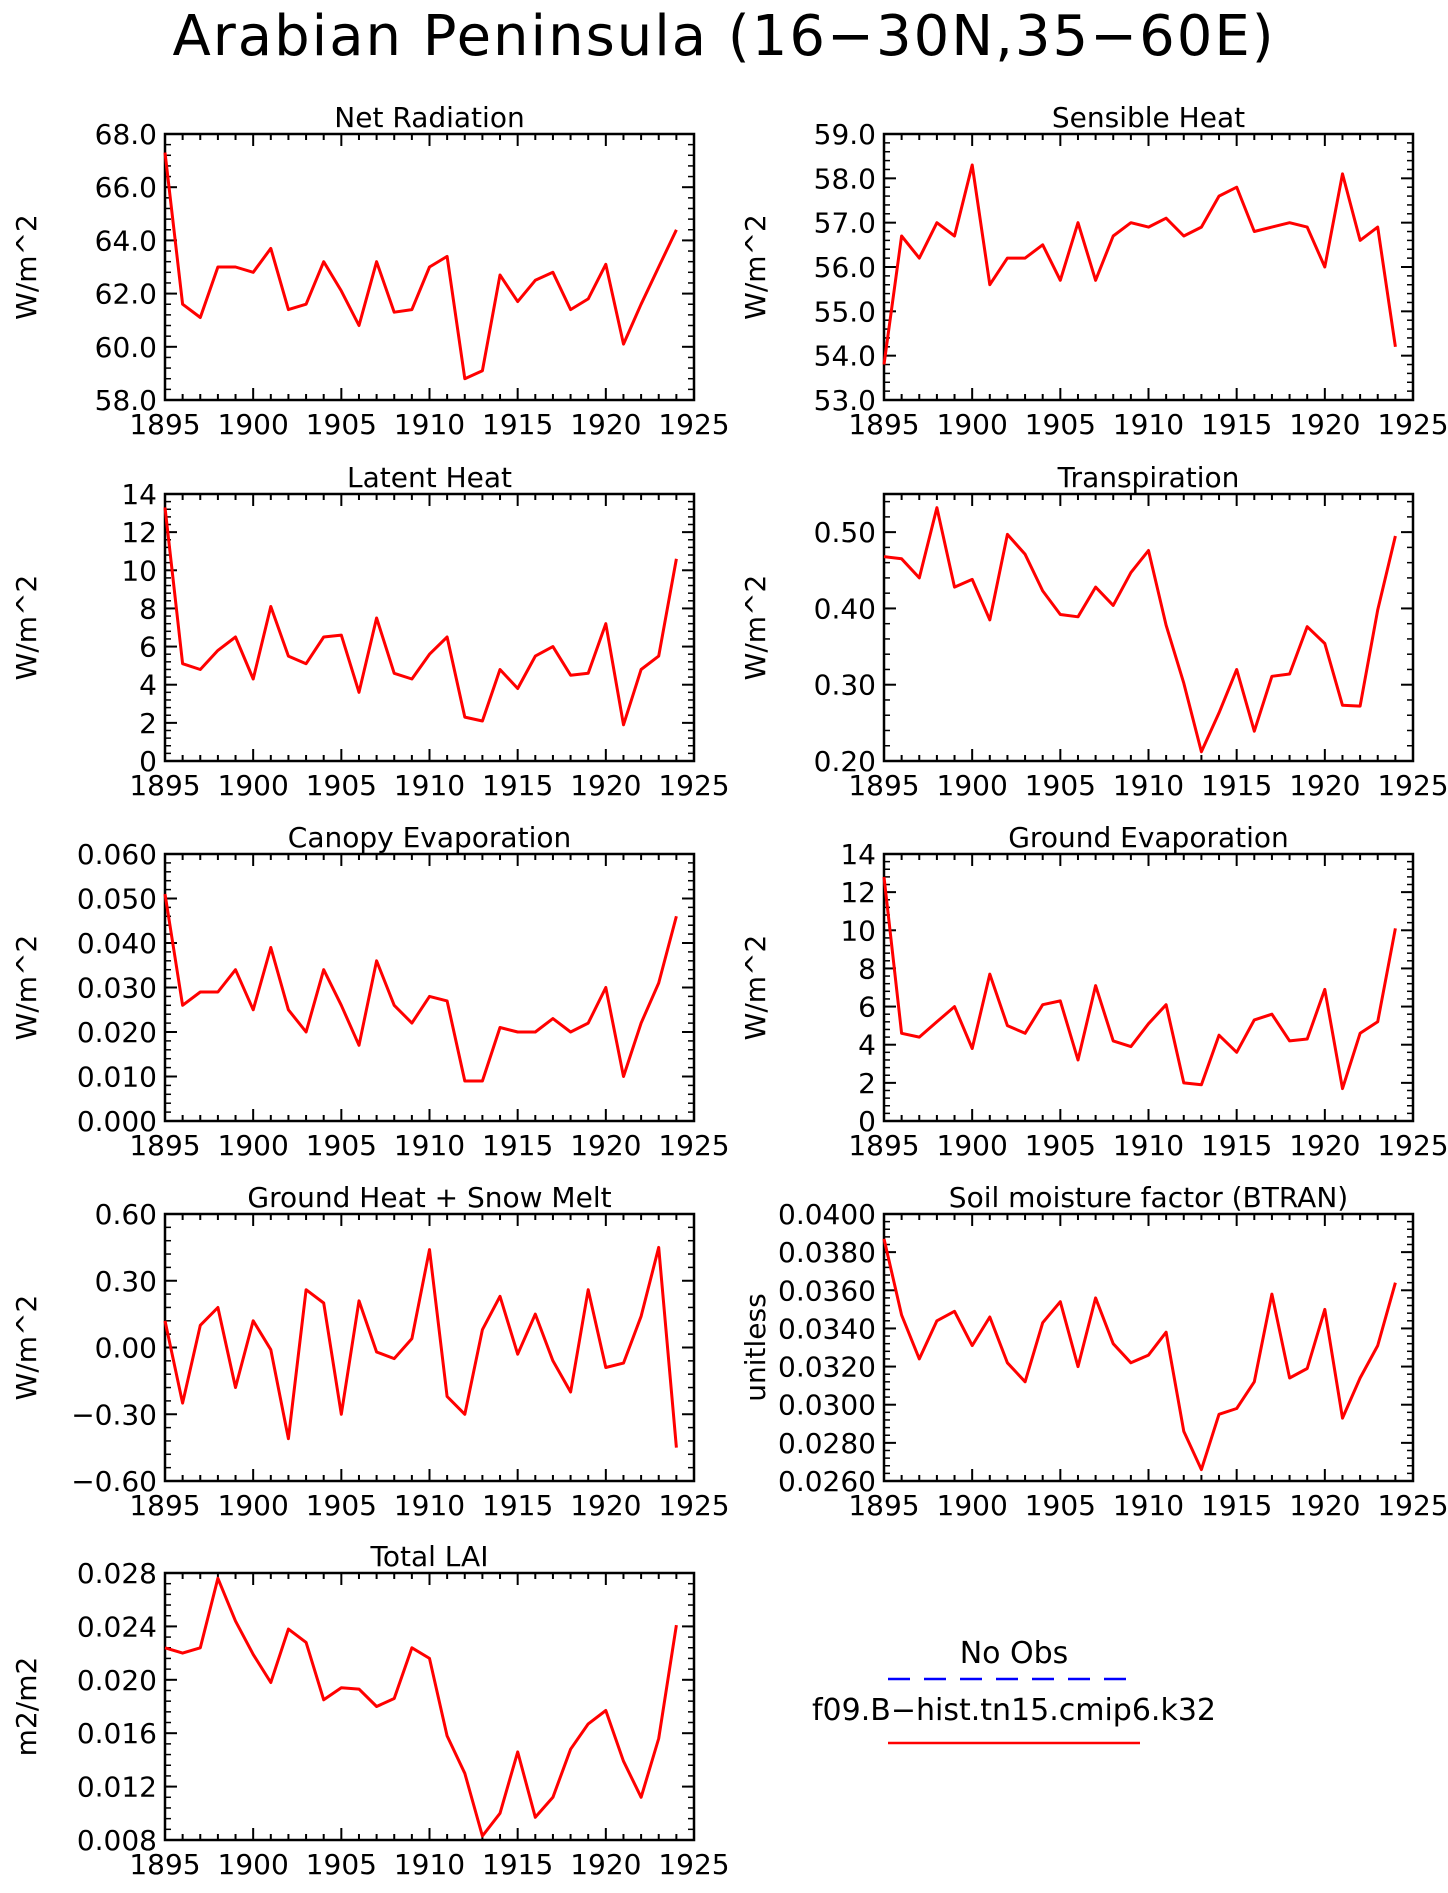  What do you see at coordinates (117, 1626) in the screenshot?
I see `y-tick-label: 0.024` at bounding box center [117, 1626].